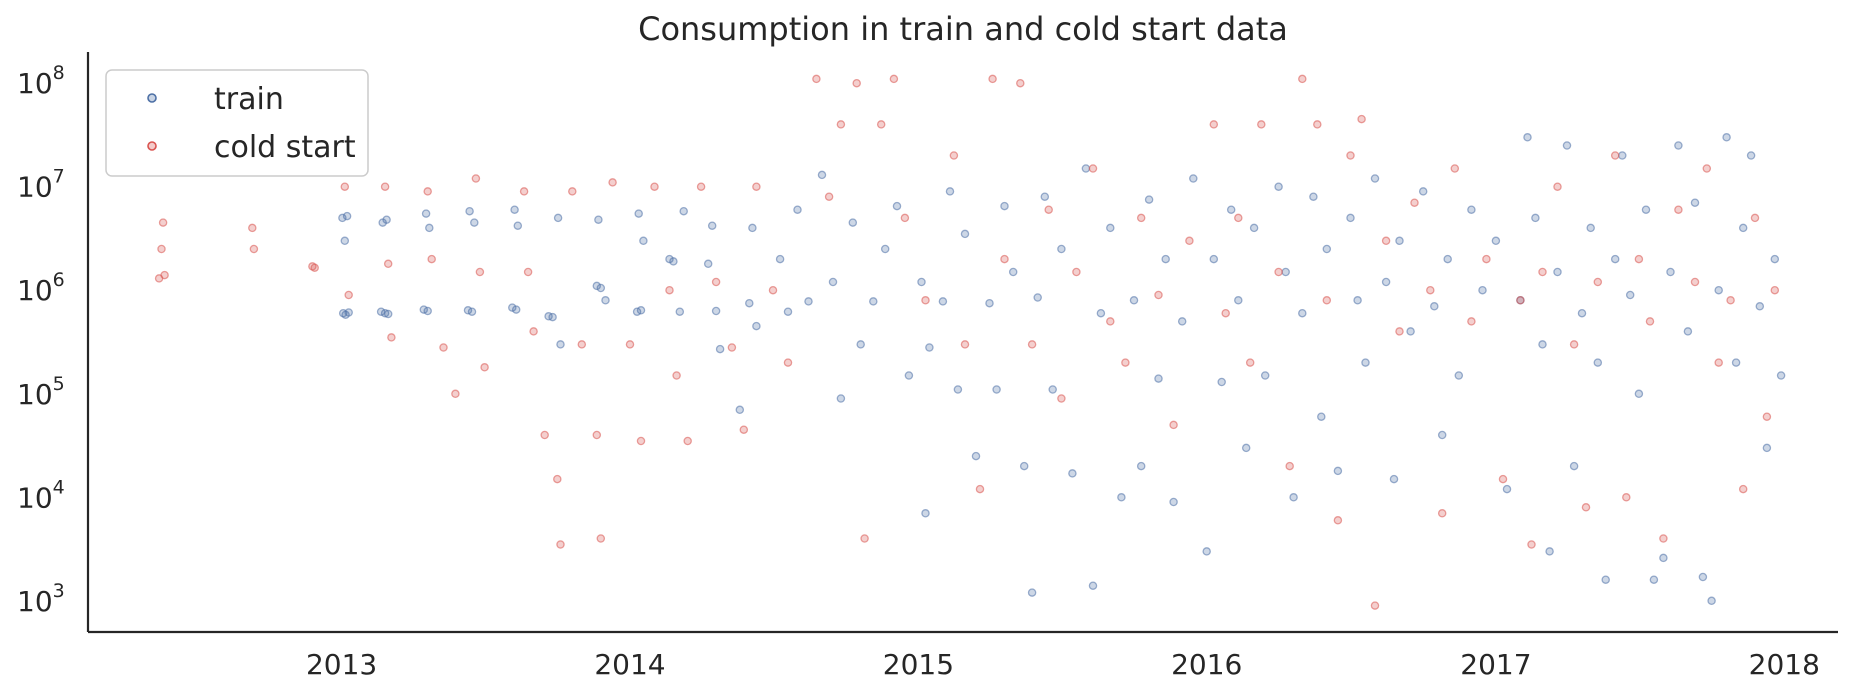 The width and height of the screenshot is (1852, 697). Describe the element at coordinates (152, 98) in the screenshot. I see `legend-marker-train` at that location.